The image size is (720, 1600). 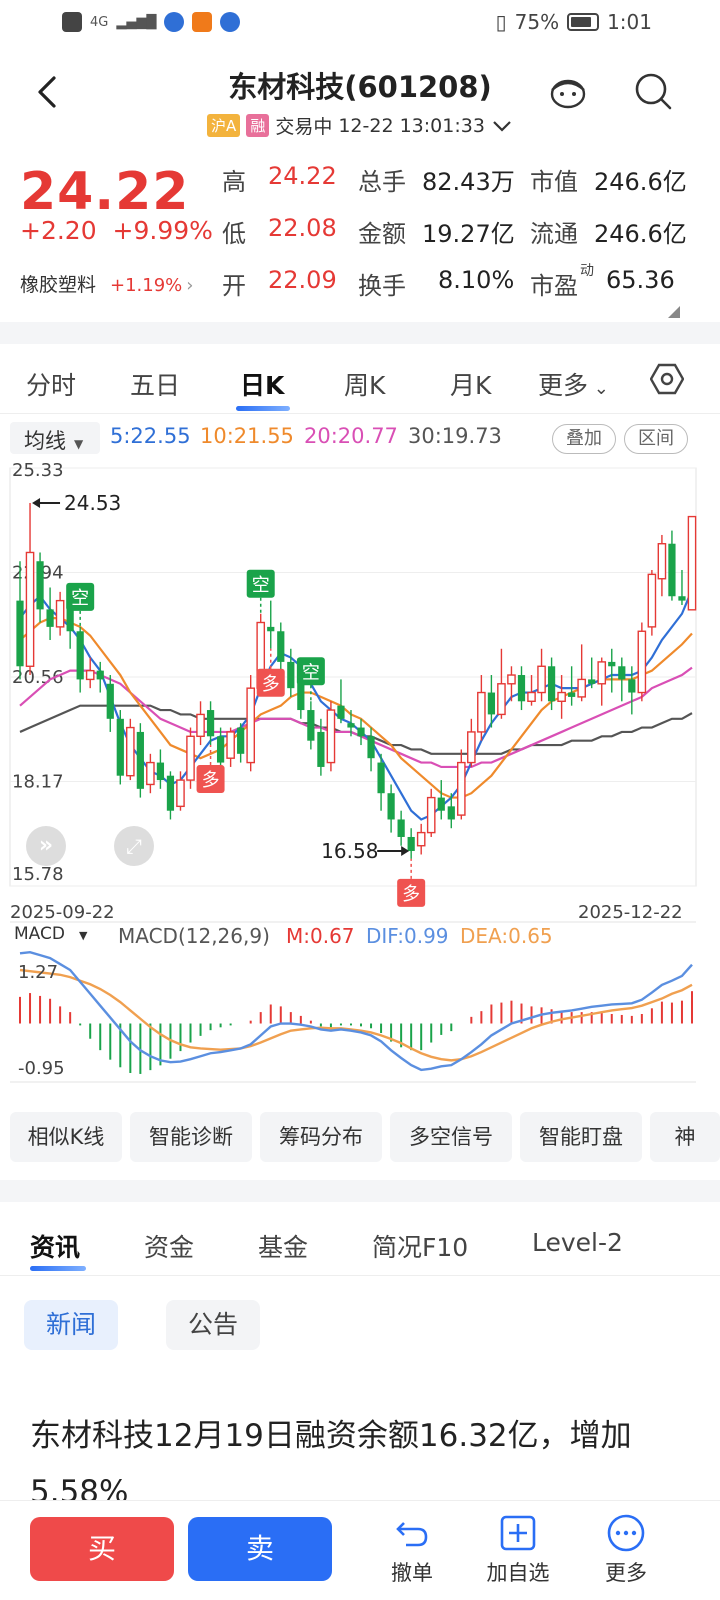 What do you see at coordinates (311, 672) in the screenshot?
I see `signal-label: 空` at bounding box center [311, 672].